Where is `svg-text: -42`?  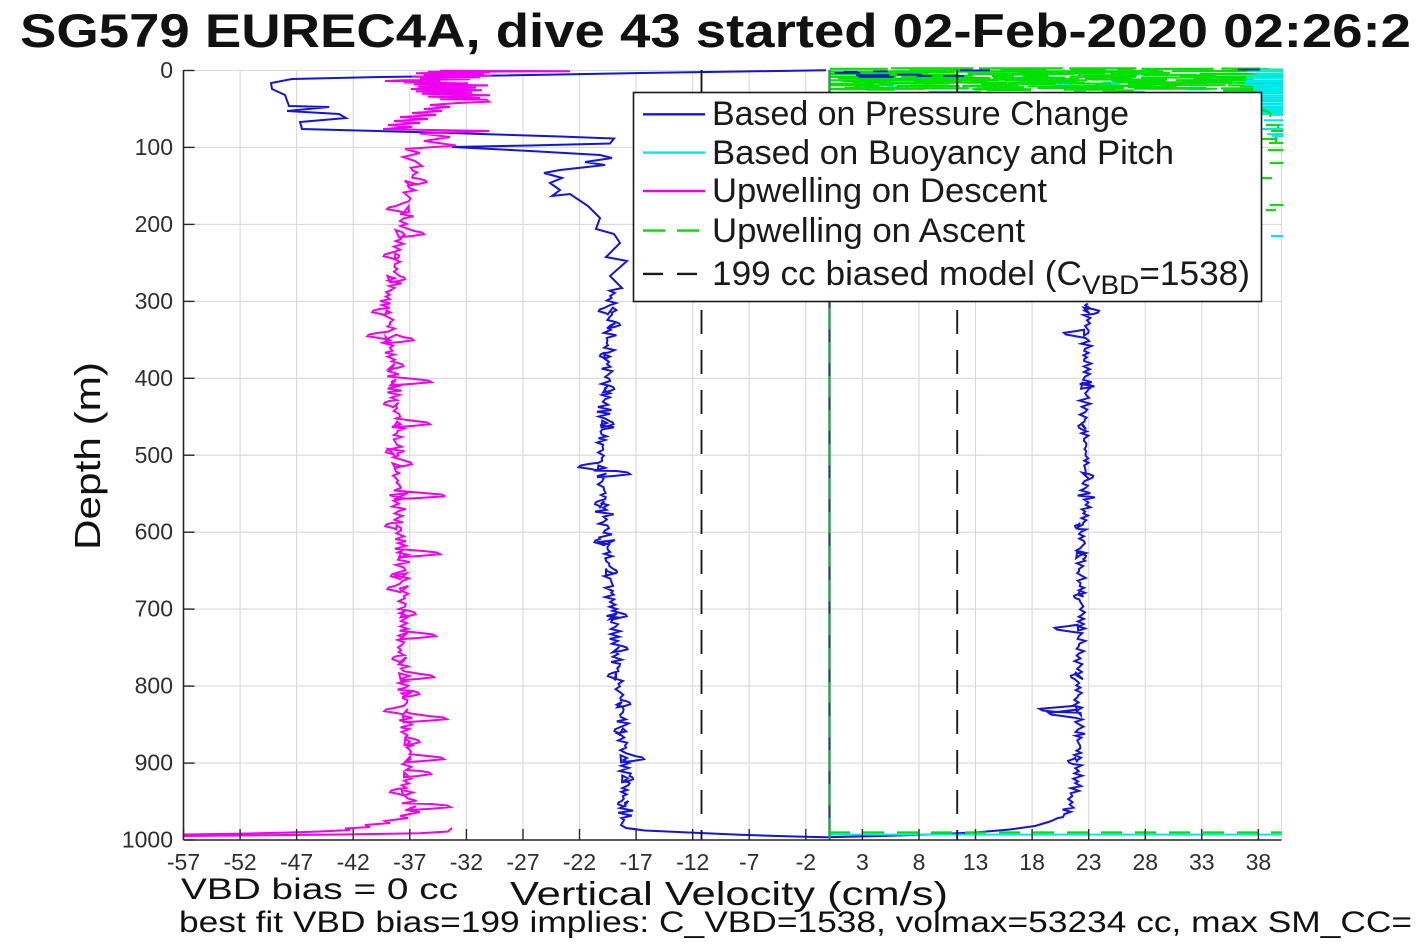 svg-text: -42 is located at coordinates (353, 862).